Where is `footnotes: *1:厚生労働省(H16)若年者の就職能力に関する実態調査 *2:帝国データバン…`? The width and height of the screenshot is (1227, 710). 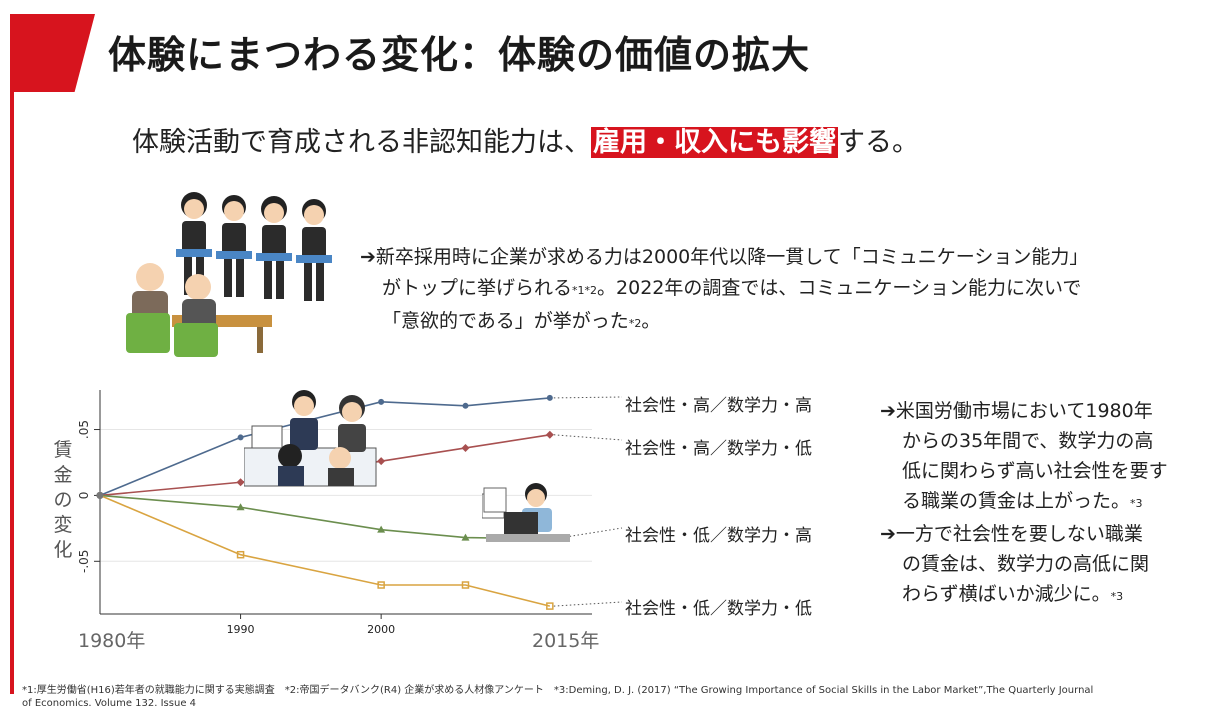
footnotes: *1:厚生労働省(H16)若年者の就職能力に関する実態調査 *2:帝国データバン… is located at coordinates (622, 697).